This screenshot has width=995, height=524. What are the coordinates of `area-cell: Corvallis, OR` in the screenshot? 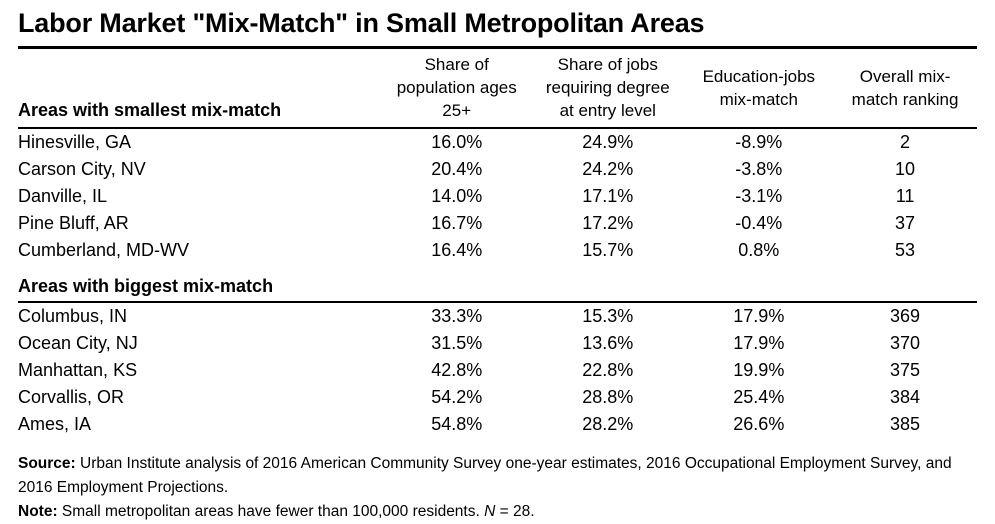 It's located at (71, 397).